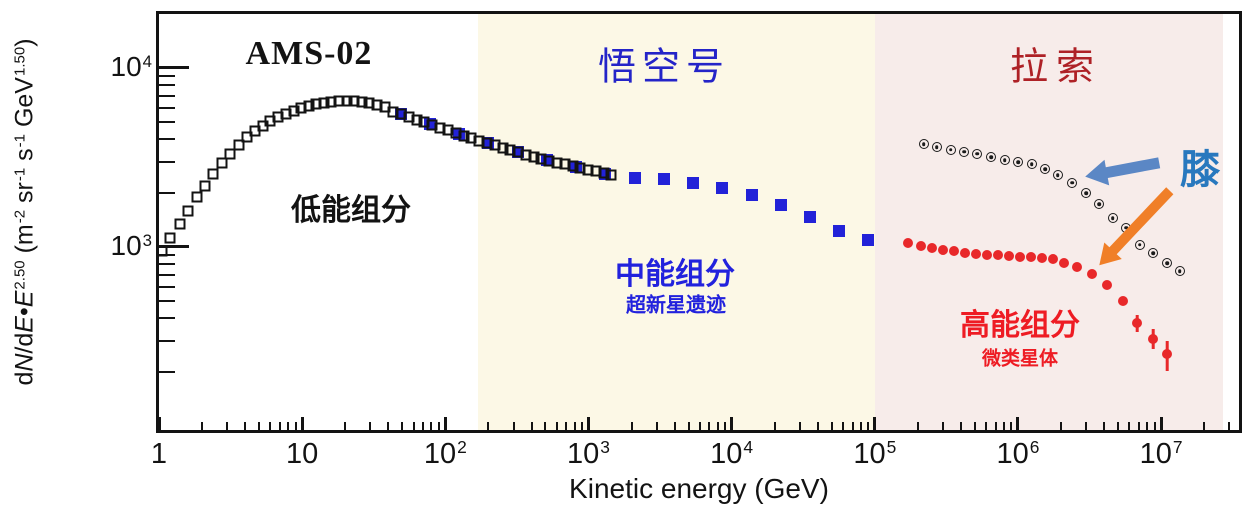 The image size is (1260, 524). I want to click on label-microquasar: 微类星体, so click(1020, 359).